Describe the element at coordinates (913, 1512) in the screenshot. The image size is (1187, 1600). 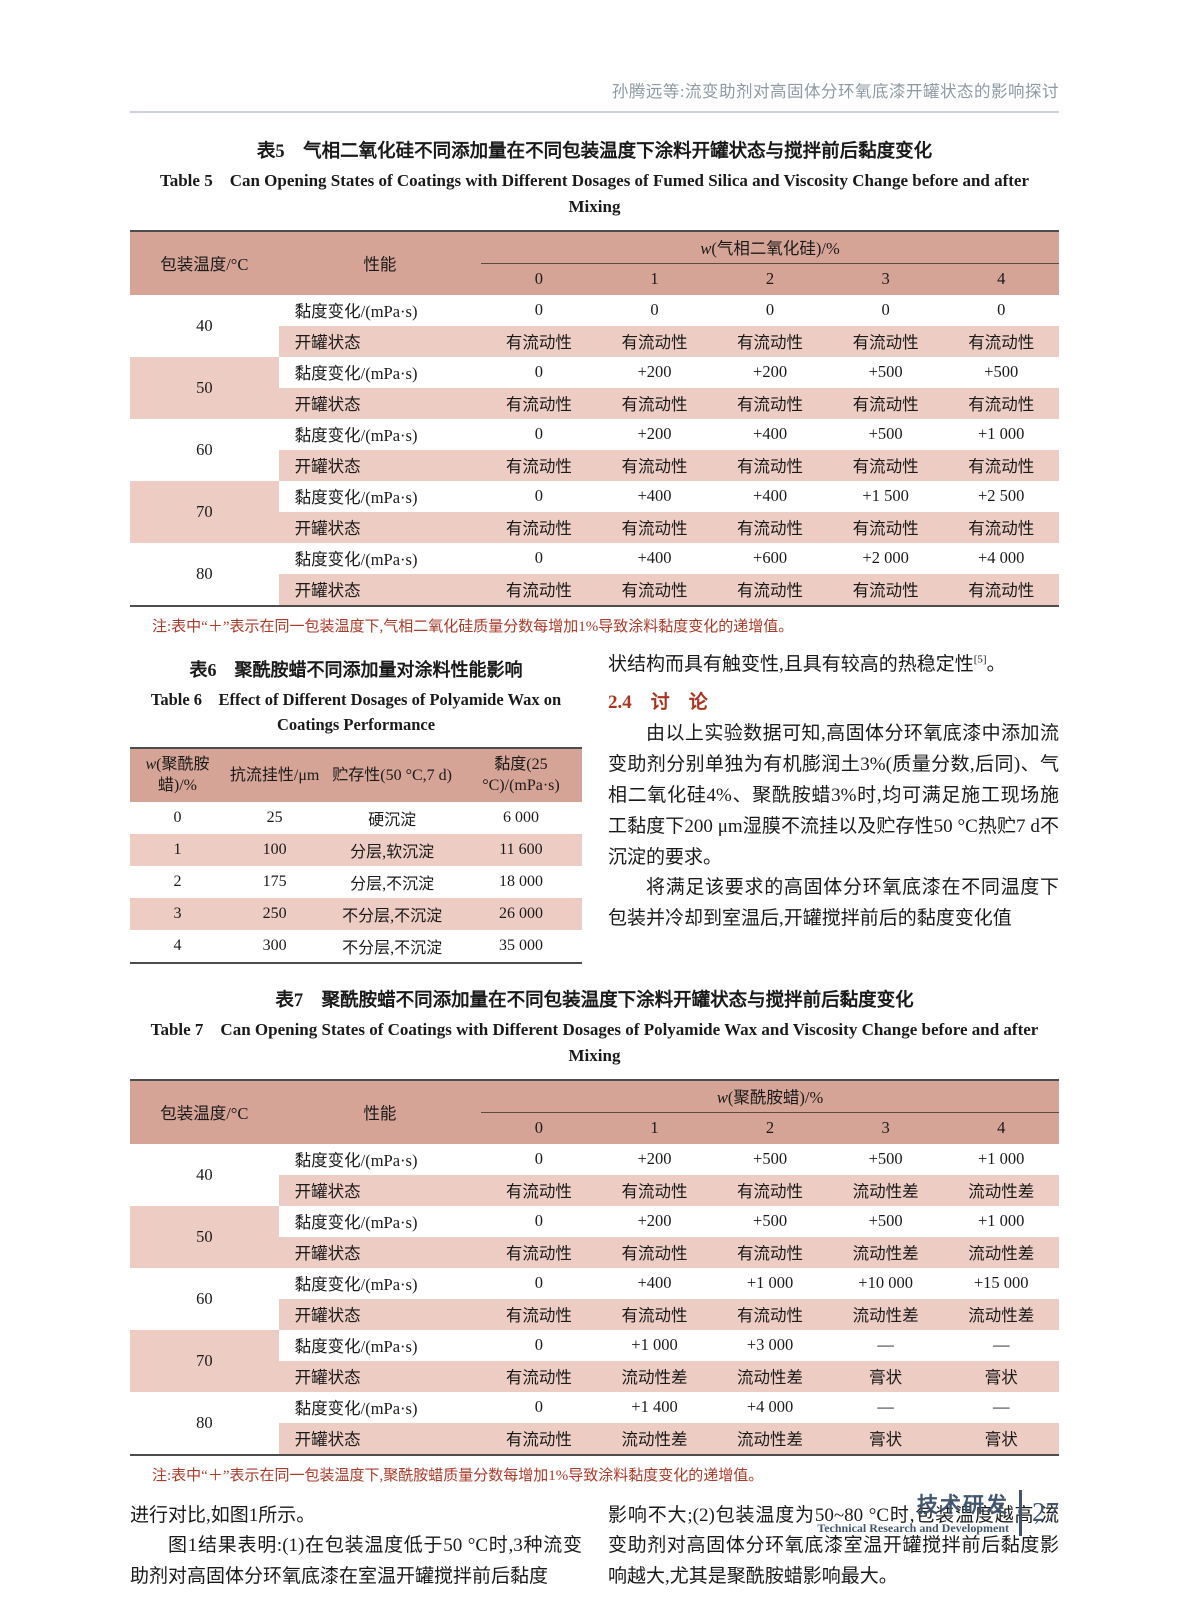
I see `footer-section-label: 技术研发 Technical Research and Development` at that location.